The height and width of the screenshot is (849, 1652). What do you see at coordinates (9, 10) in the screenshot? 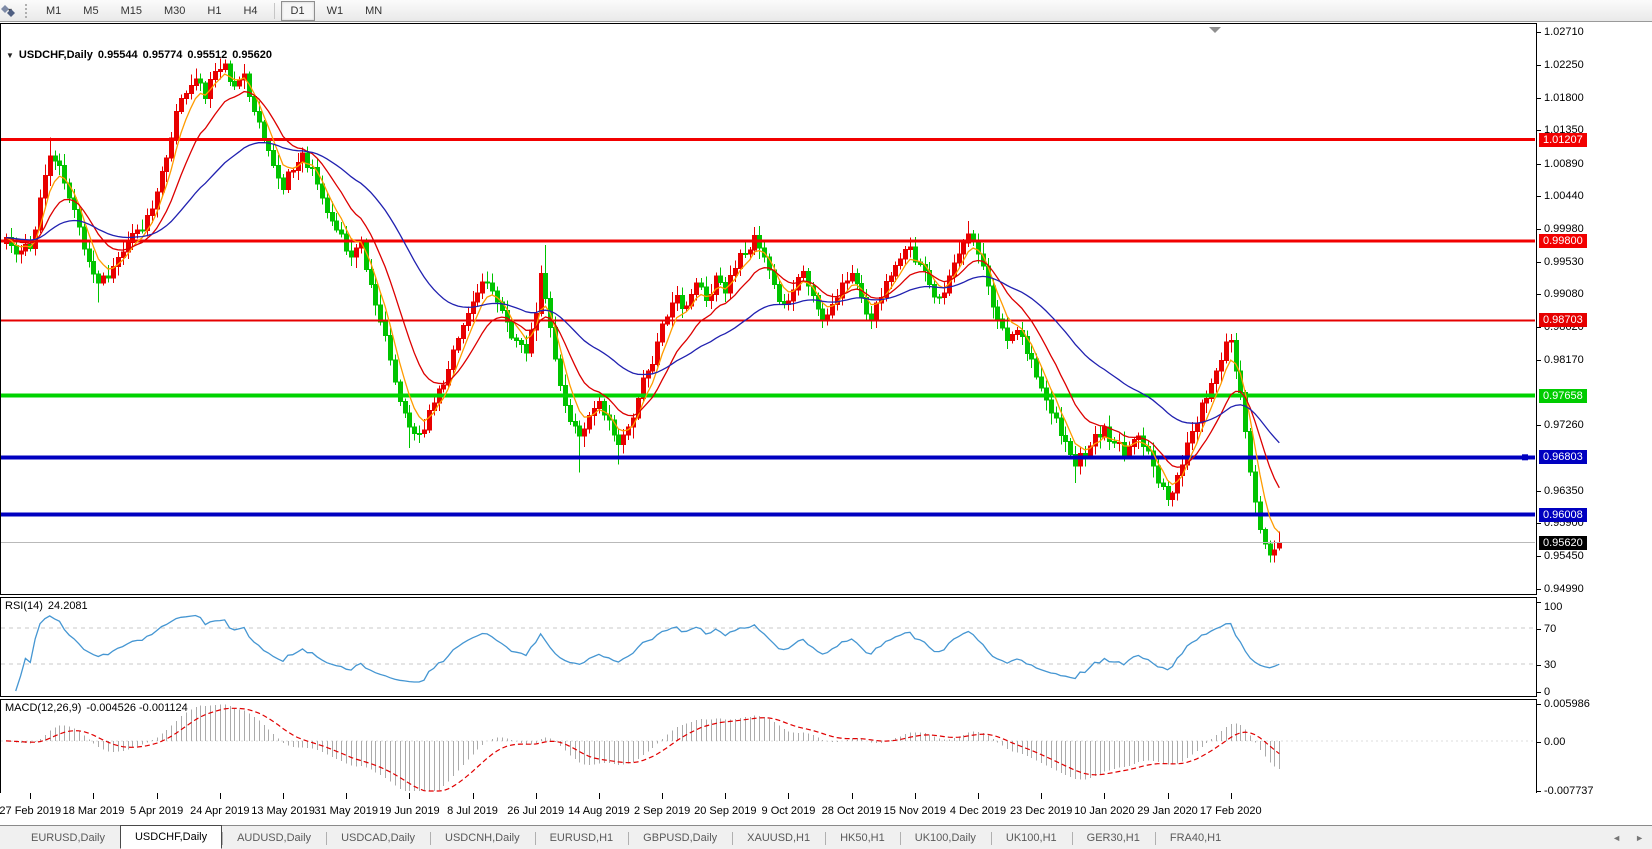
I see `chart-tools-button: ▾` at bounding box center [9, 10].